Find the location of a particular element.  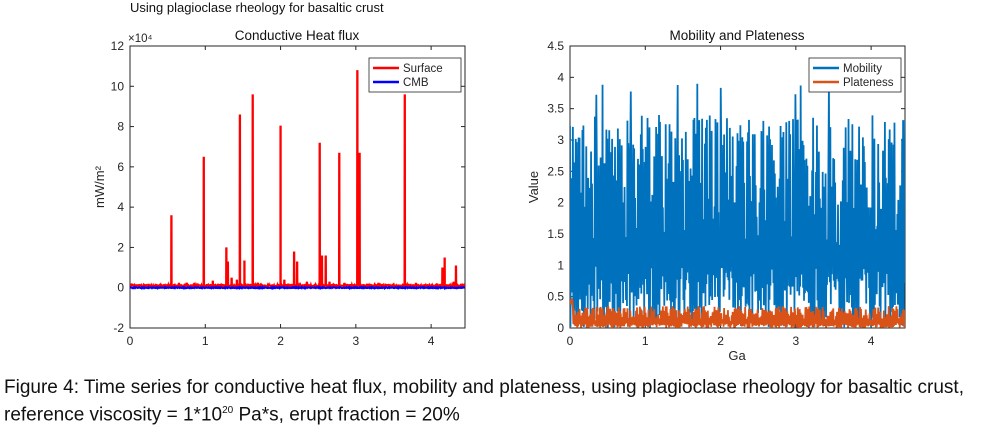

mobility-xlabel: Ga is located at coordinates (737, 355).